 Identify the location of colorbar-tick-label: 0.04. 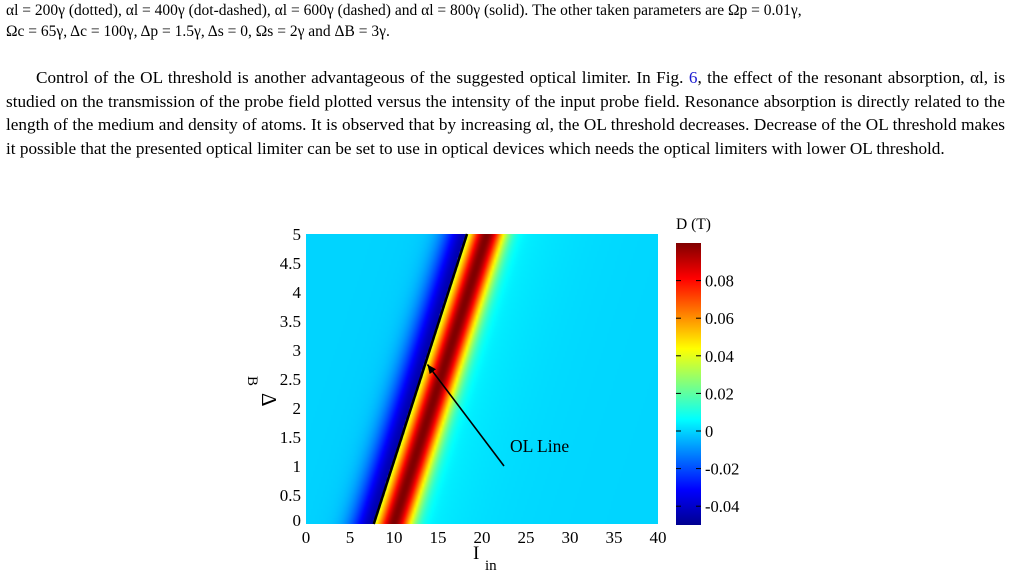
(719, 356).